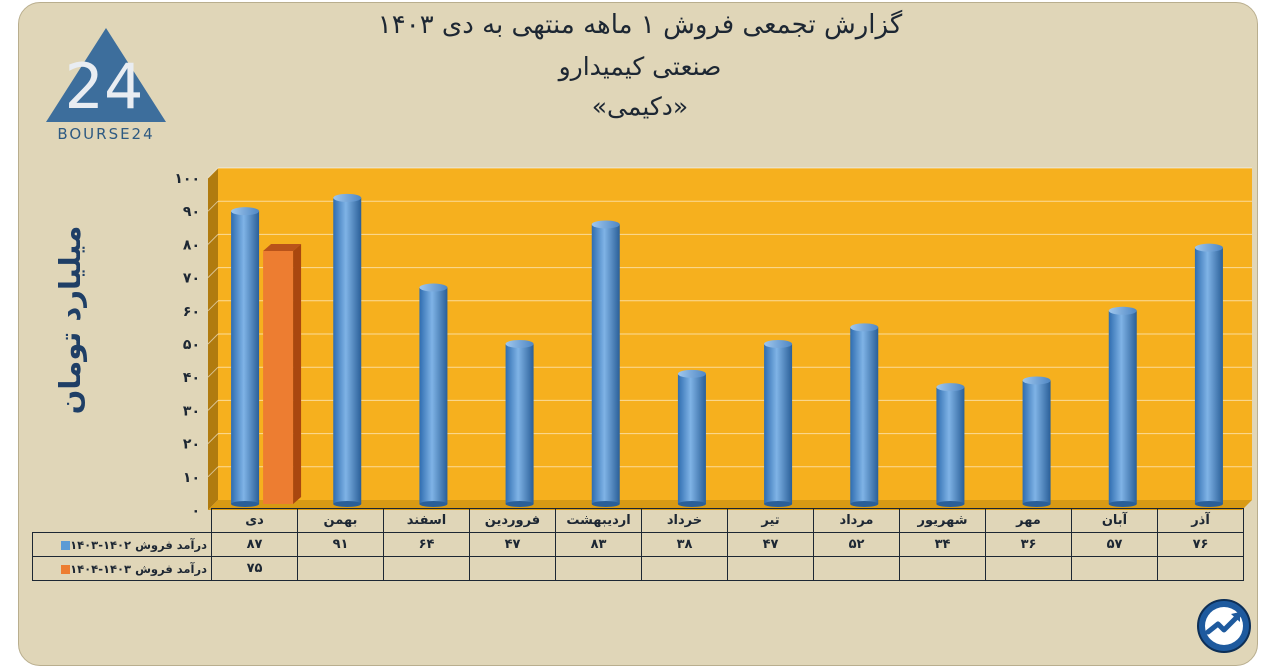 This screenshot has width=1271, height=669. I want to click on legend-label-series1: درآمد فروش ۱۴۰۲-۱۴۰۳, so click(138, 544).